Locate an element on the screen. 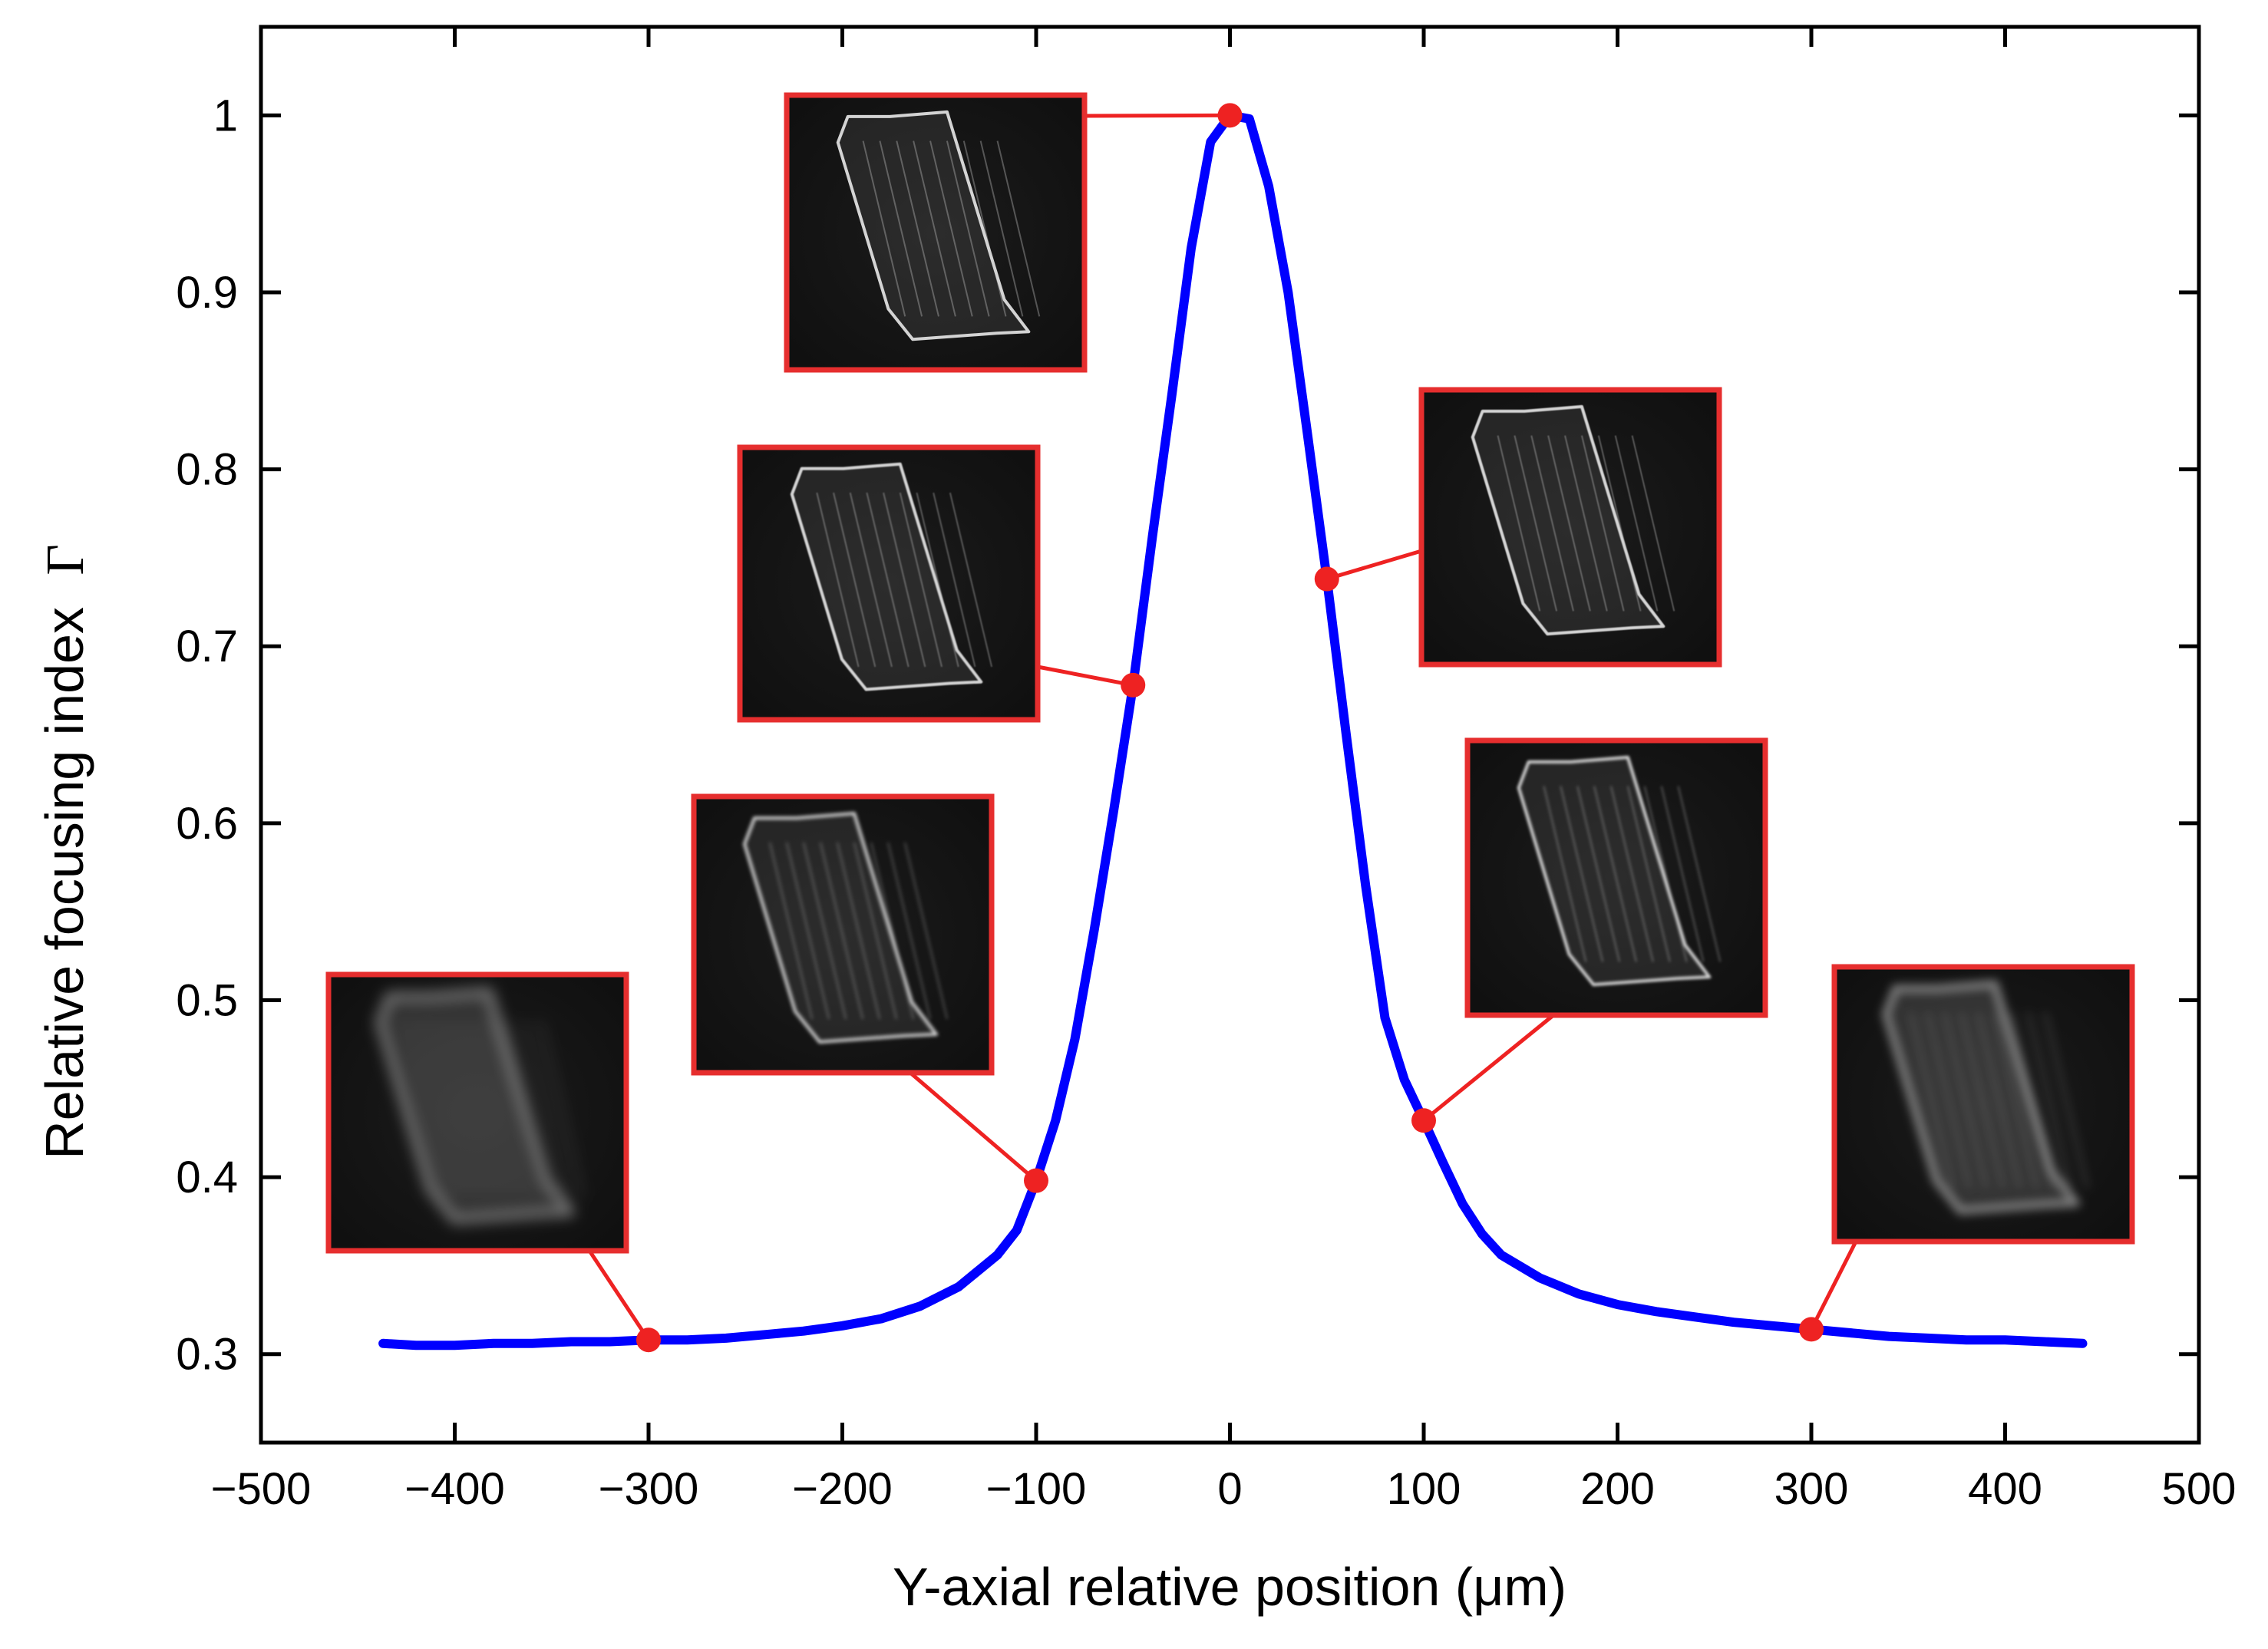 The height and width of the screenshot is (1649, 2268). y-tick-label: 1 is located at coordinates (226, 115).